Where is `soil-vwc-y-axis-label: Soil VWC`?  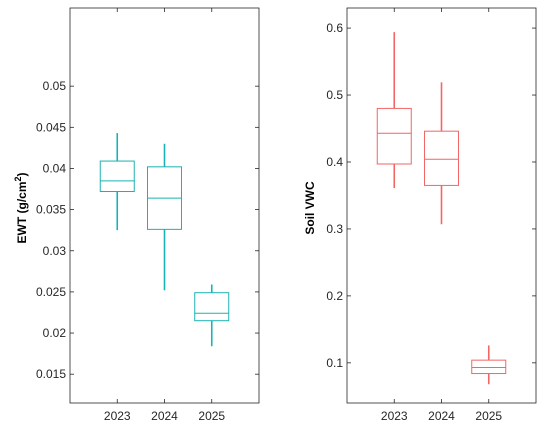
soil-vwc-y-axis-label: Soil VWC is located at coordinates (310, 208).